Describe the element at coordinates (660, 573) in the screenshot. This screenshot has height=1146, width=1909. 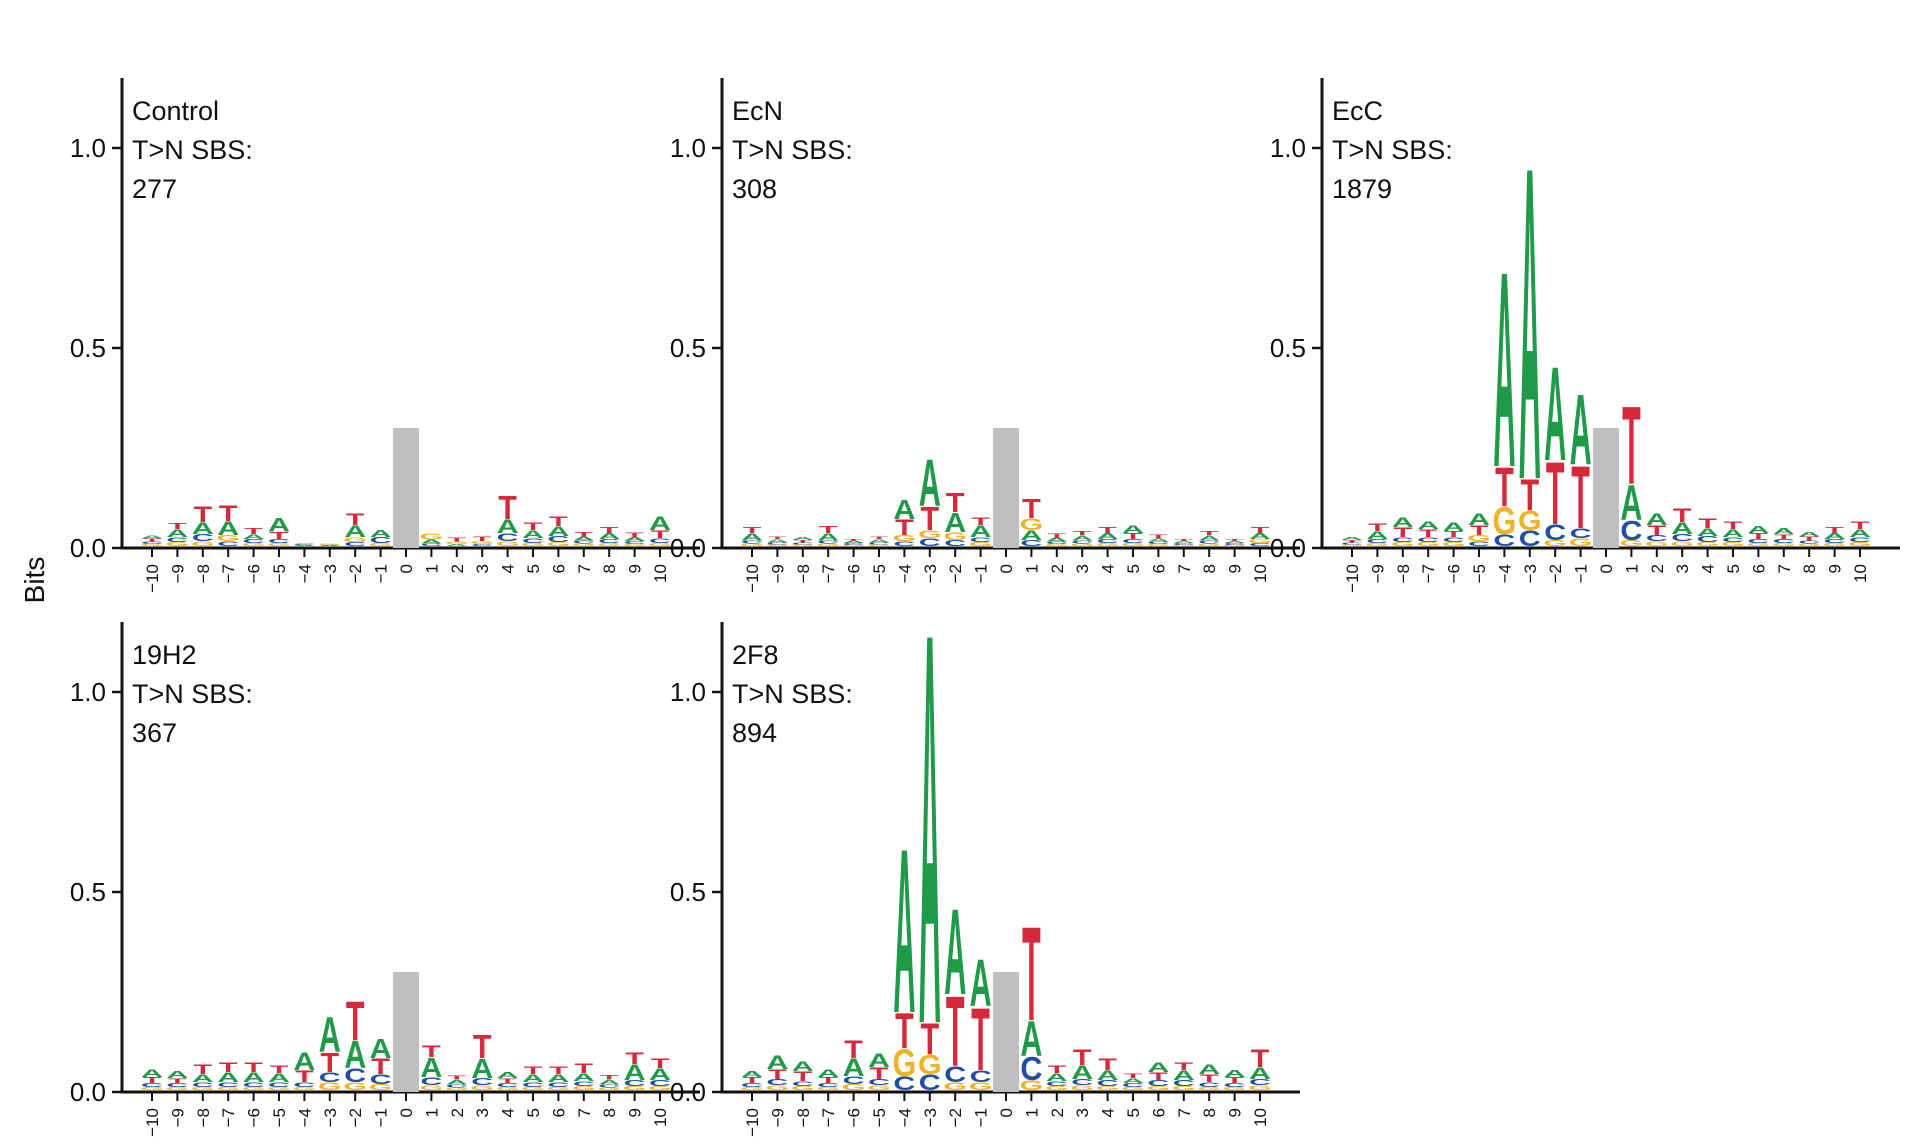
I see `x-tick-label: 10` at that location.